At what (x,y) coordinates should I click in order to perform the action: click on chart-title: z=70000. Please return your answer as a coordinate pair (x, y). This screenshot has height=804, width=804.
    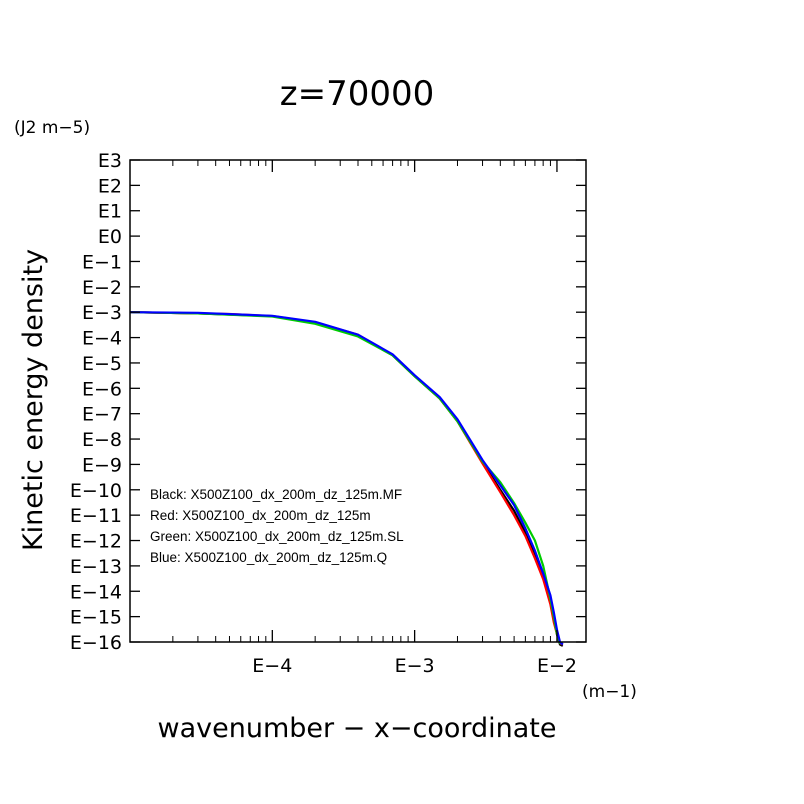
    Looking at the image, I should click on (357, 94).